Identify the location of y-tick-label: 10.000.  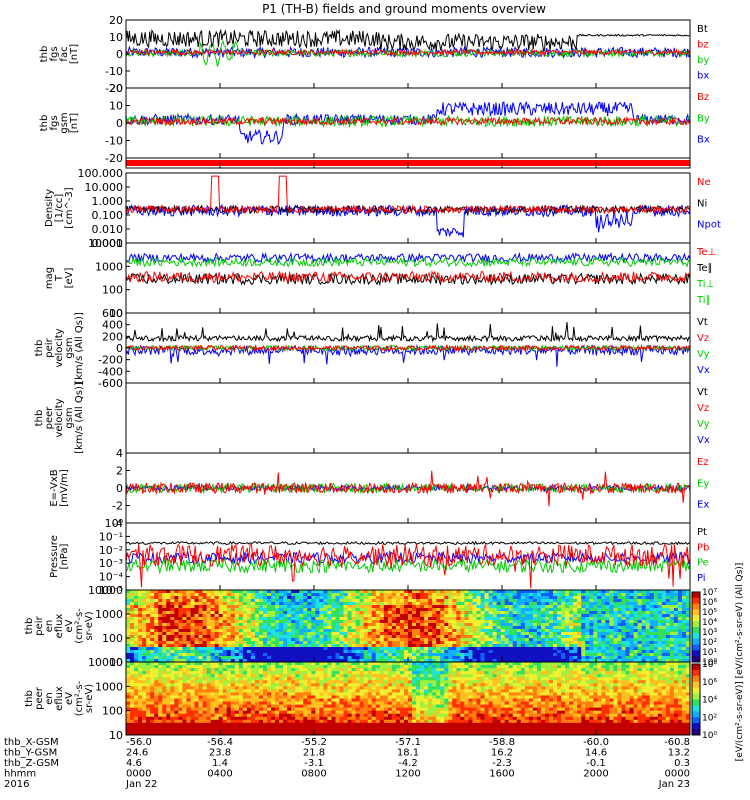
(104, 187).